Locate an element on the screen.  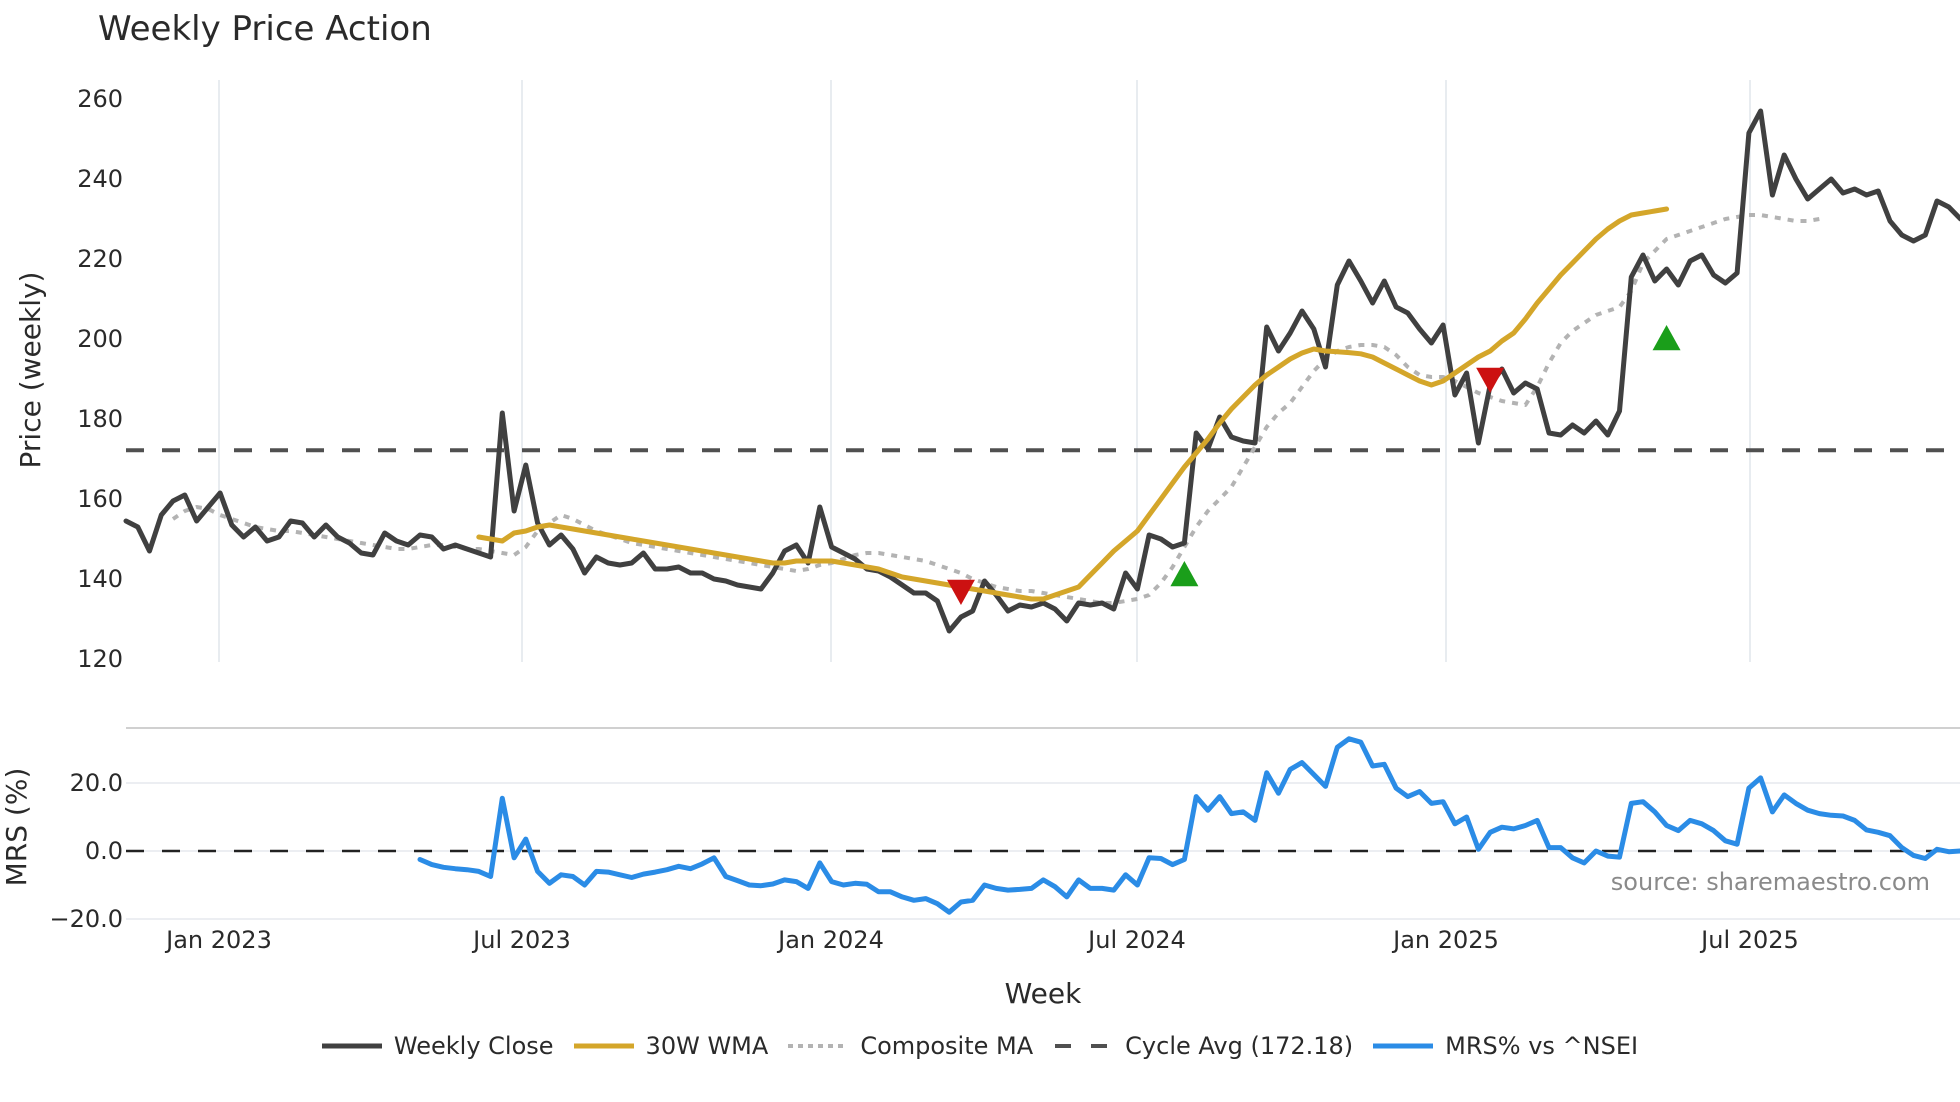
price-tick-label: 260 is located at coordinates (100, 99).